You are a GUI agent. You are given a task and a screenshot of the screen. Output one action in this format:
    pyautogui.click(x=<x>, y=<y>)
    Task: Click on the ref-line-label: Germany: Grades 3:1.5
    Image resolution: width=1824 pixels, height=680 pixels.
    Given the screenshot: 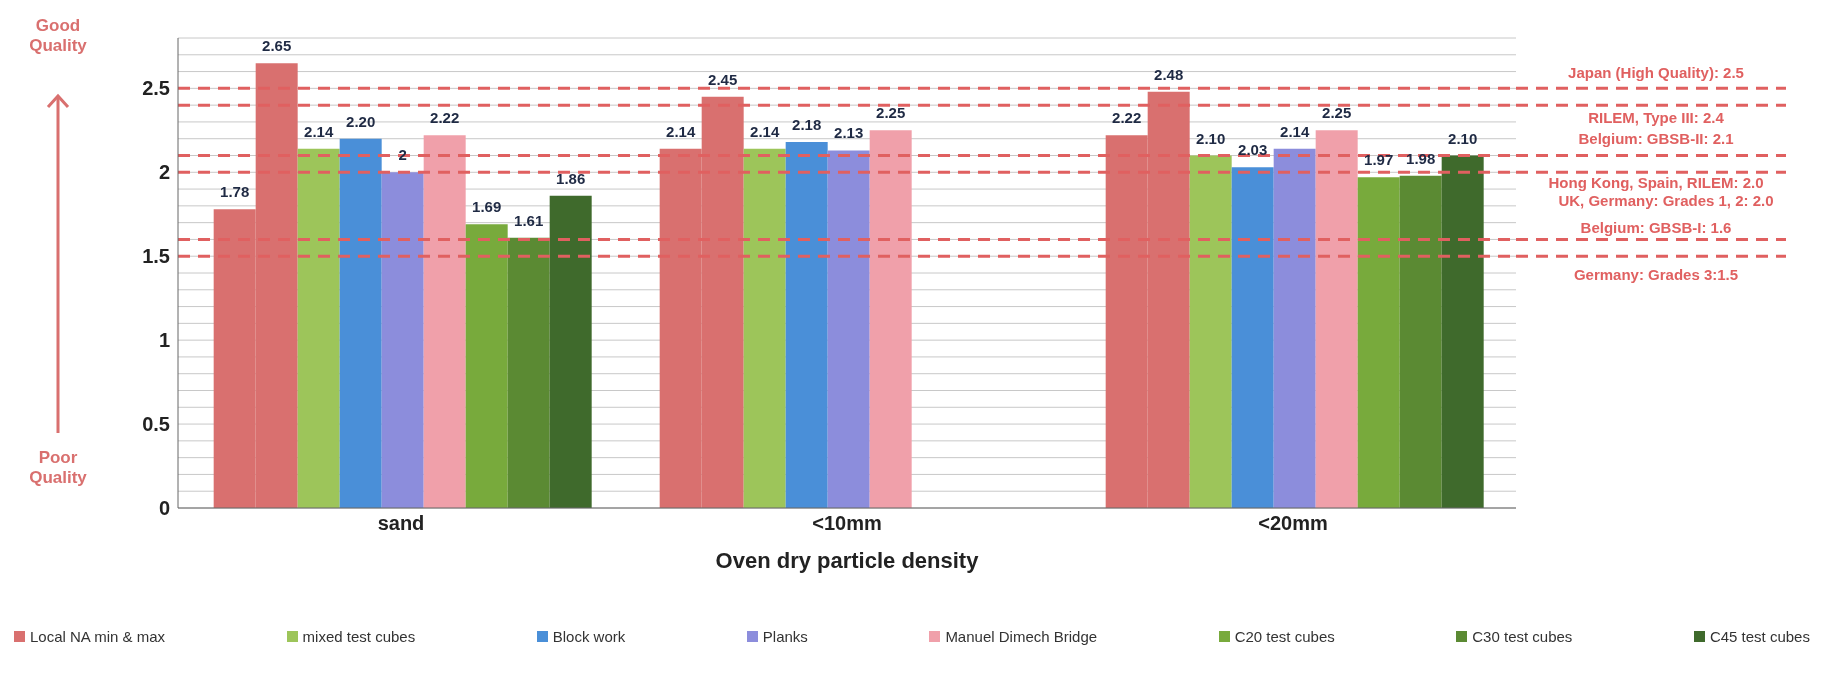 What is the action you would take?
    pyautogui.click(x=1656, y=275)
    